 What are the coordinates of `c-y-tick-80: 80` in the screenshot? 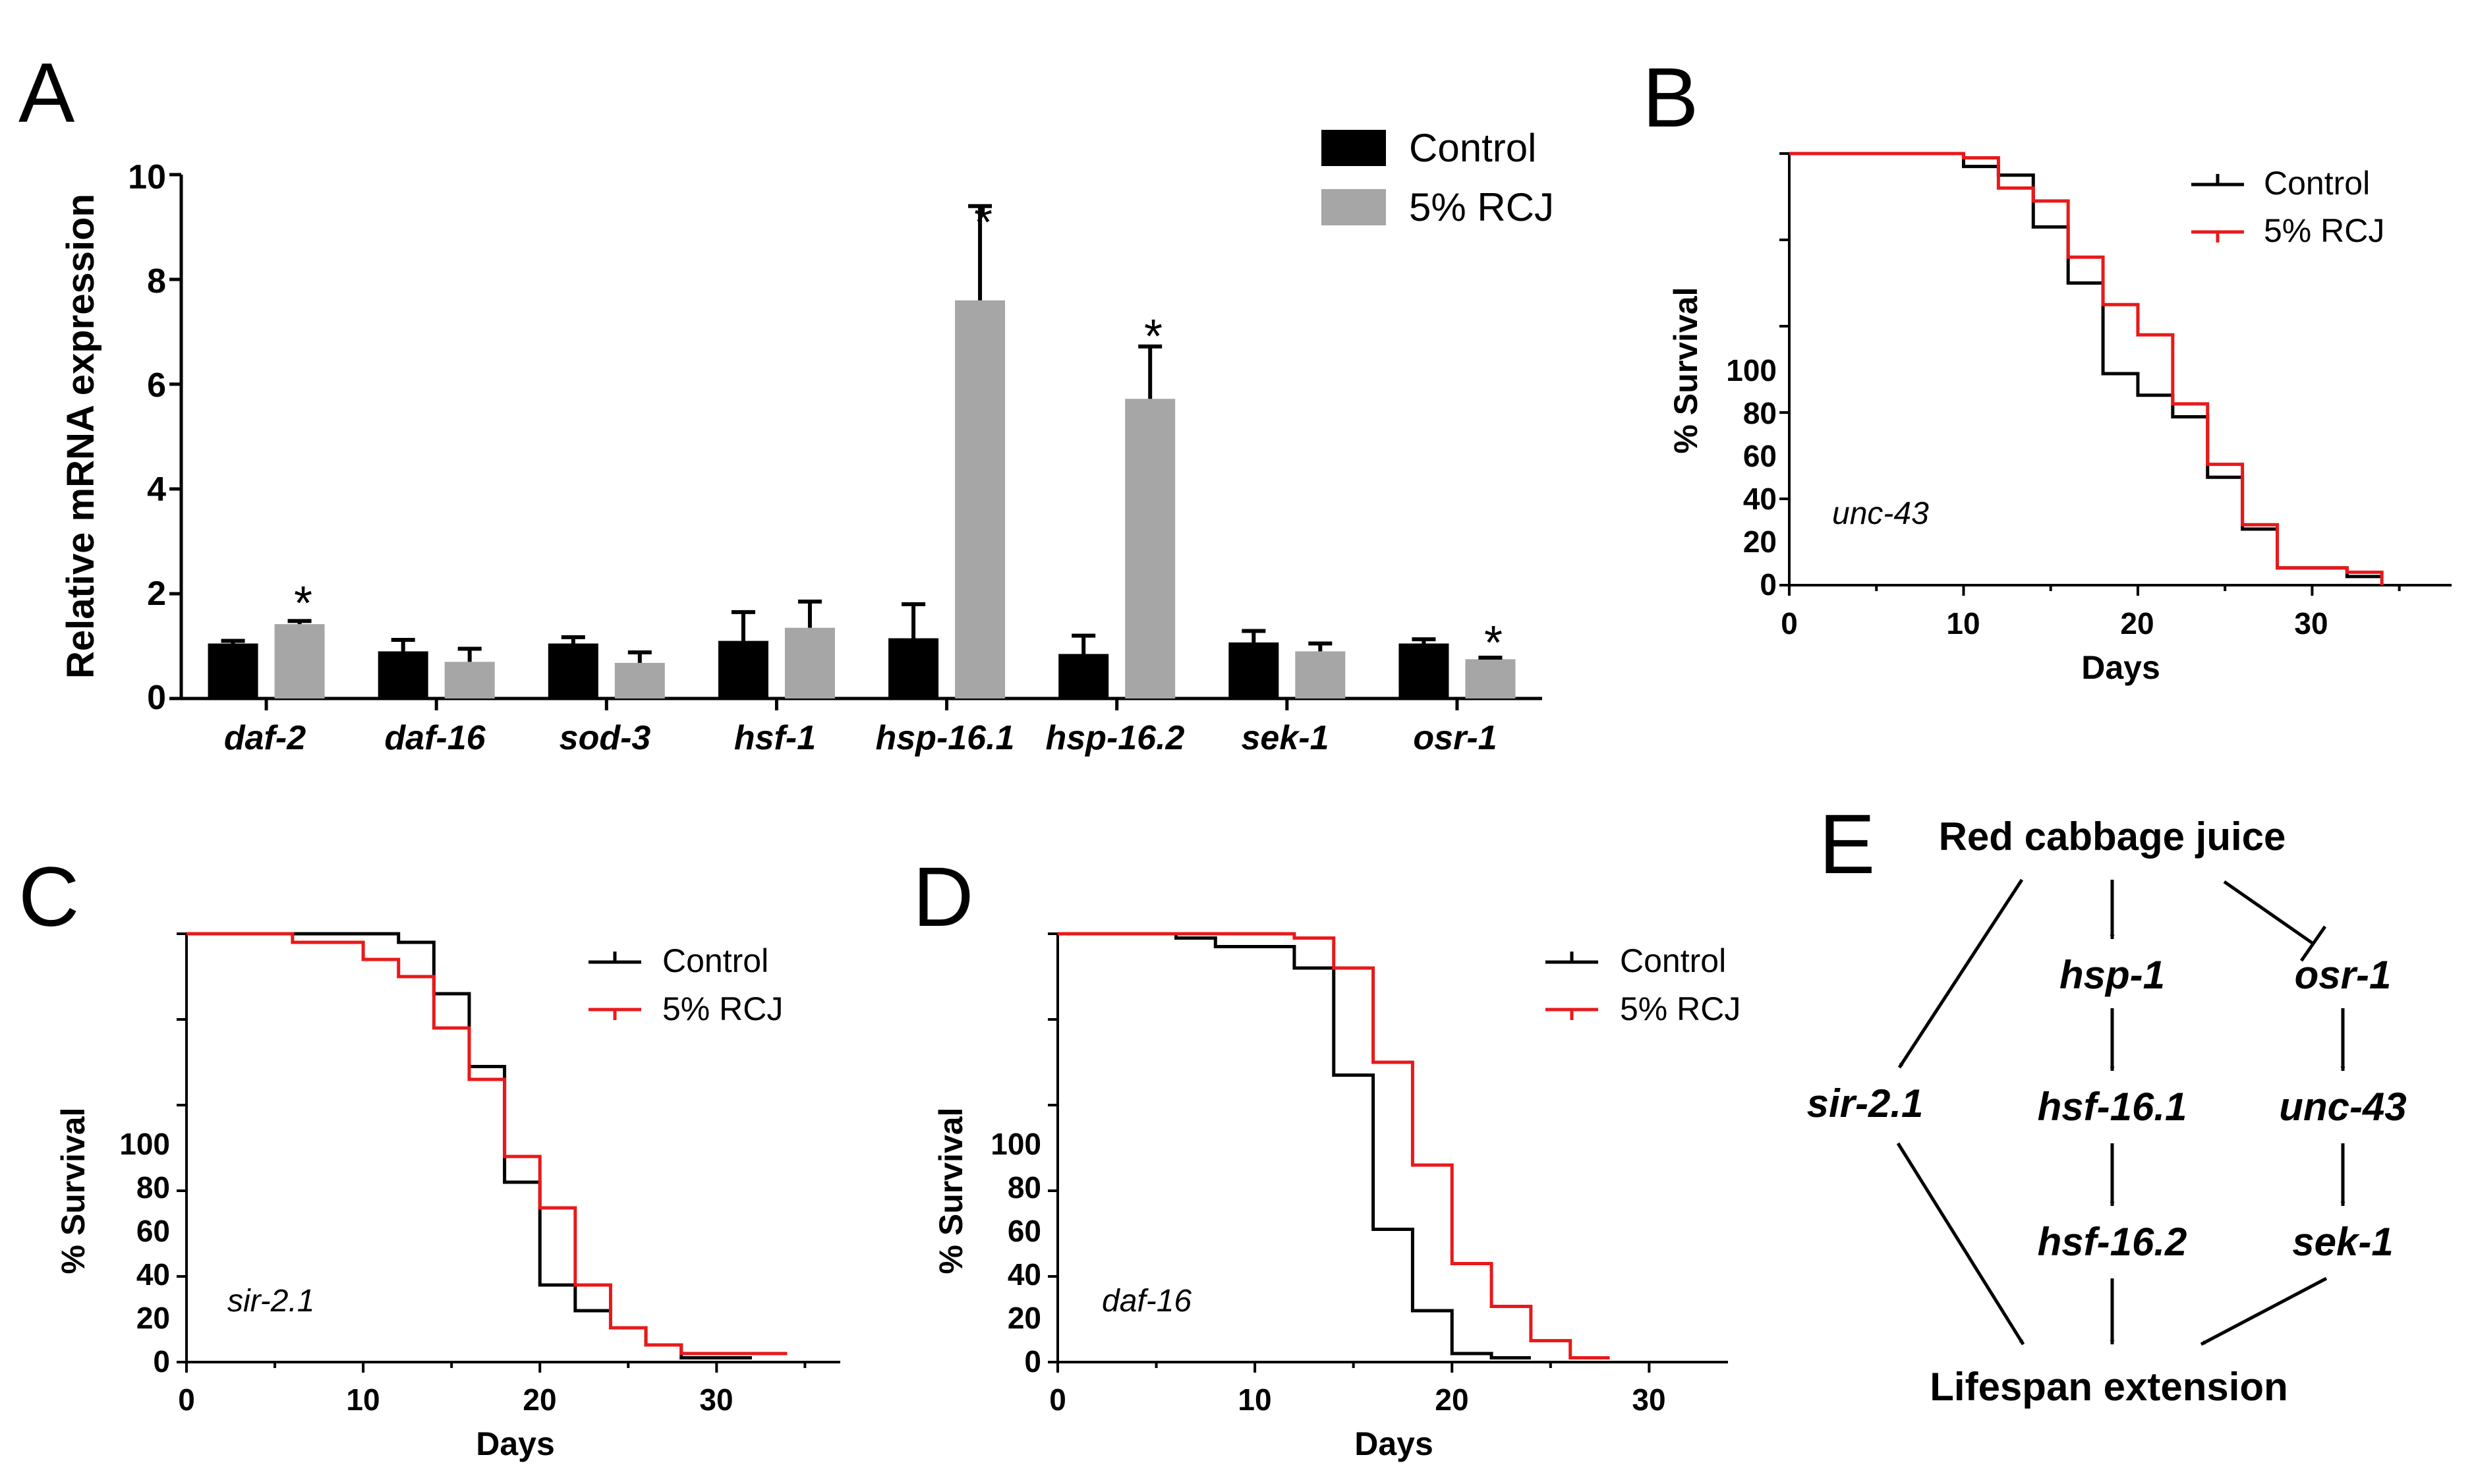 It's located at (153, 1187).